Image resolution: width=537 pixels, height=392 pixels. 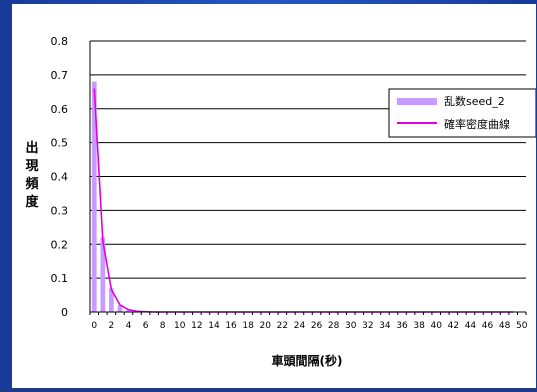 I want to click on x-tick-label: 16, so click(x=231, y=326).